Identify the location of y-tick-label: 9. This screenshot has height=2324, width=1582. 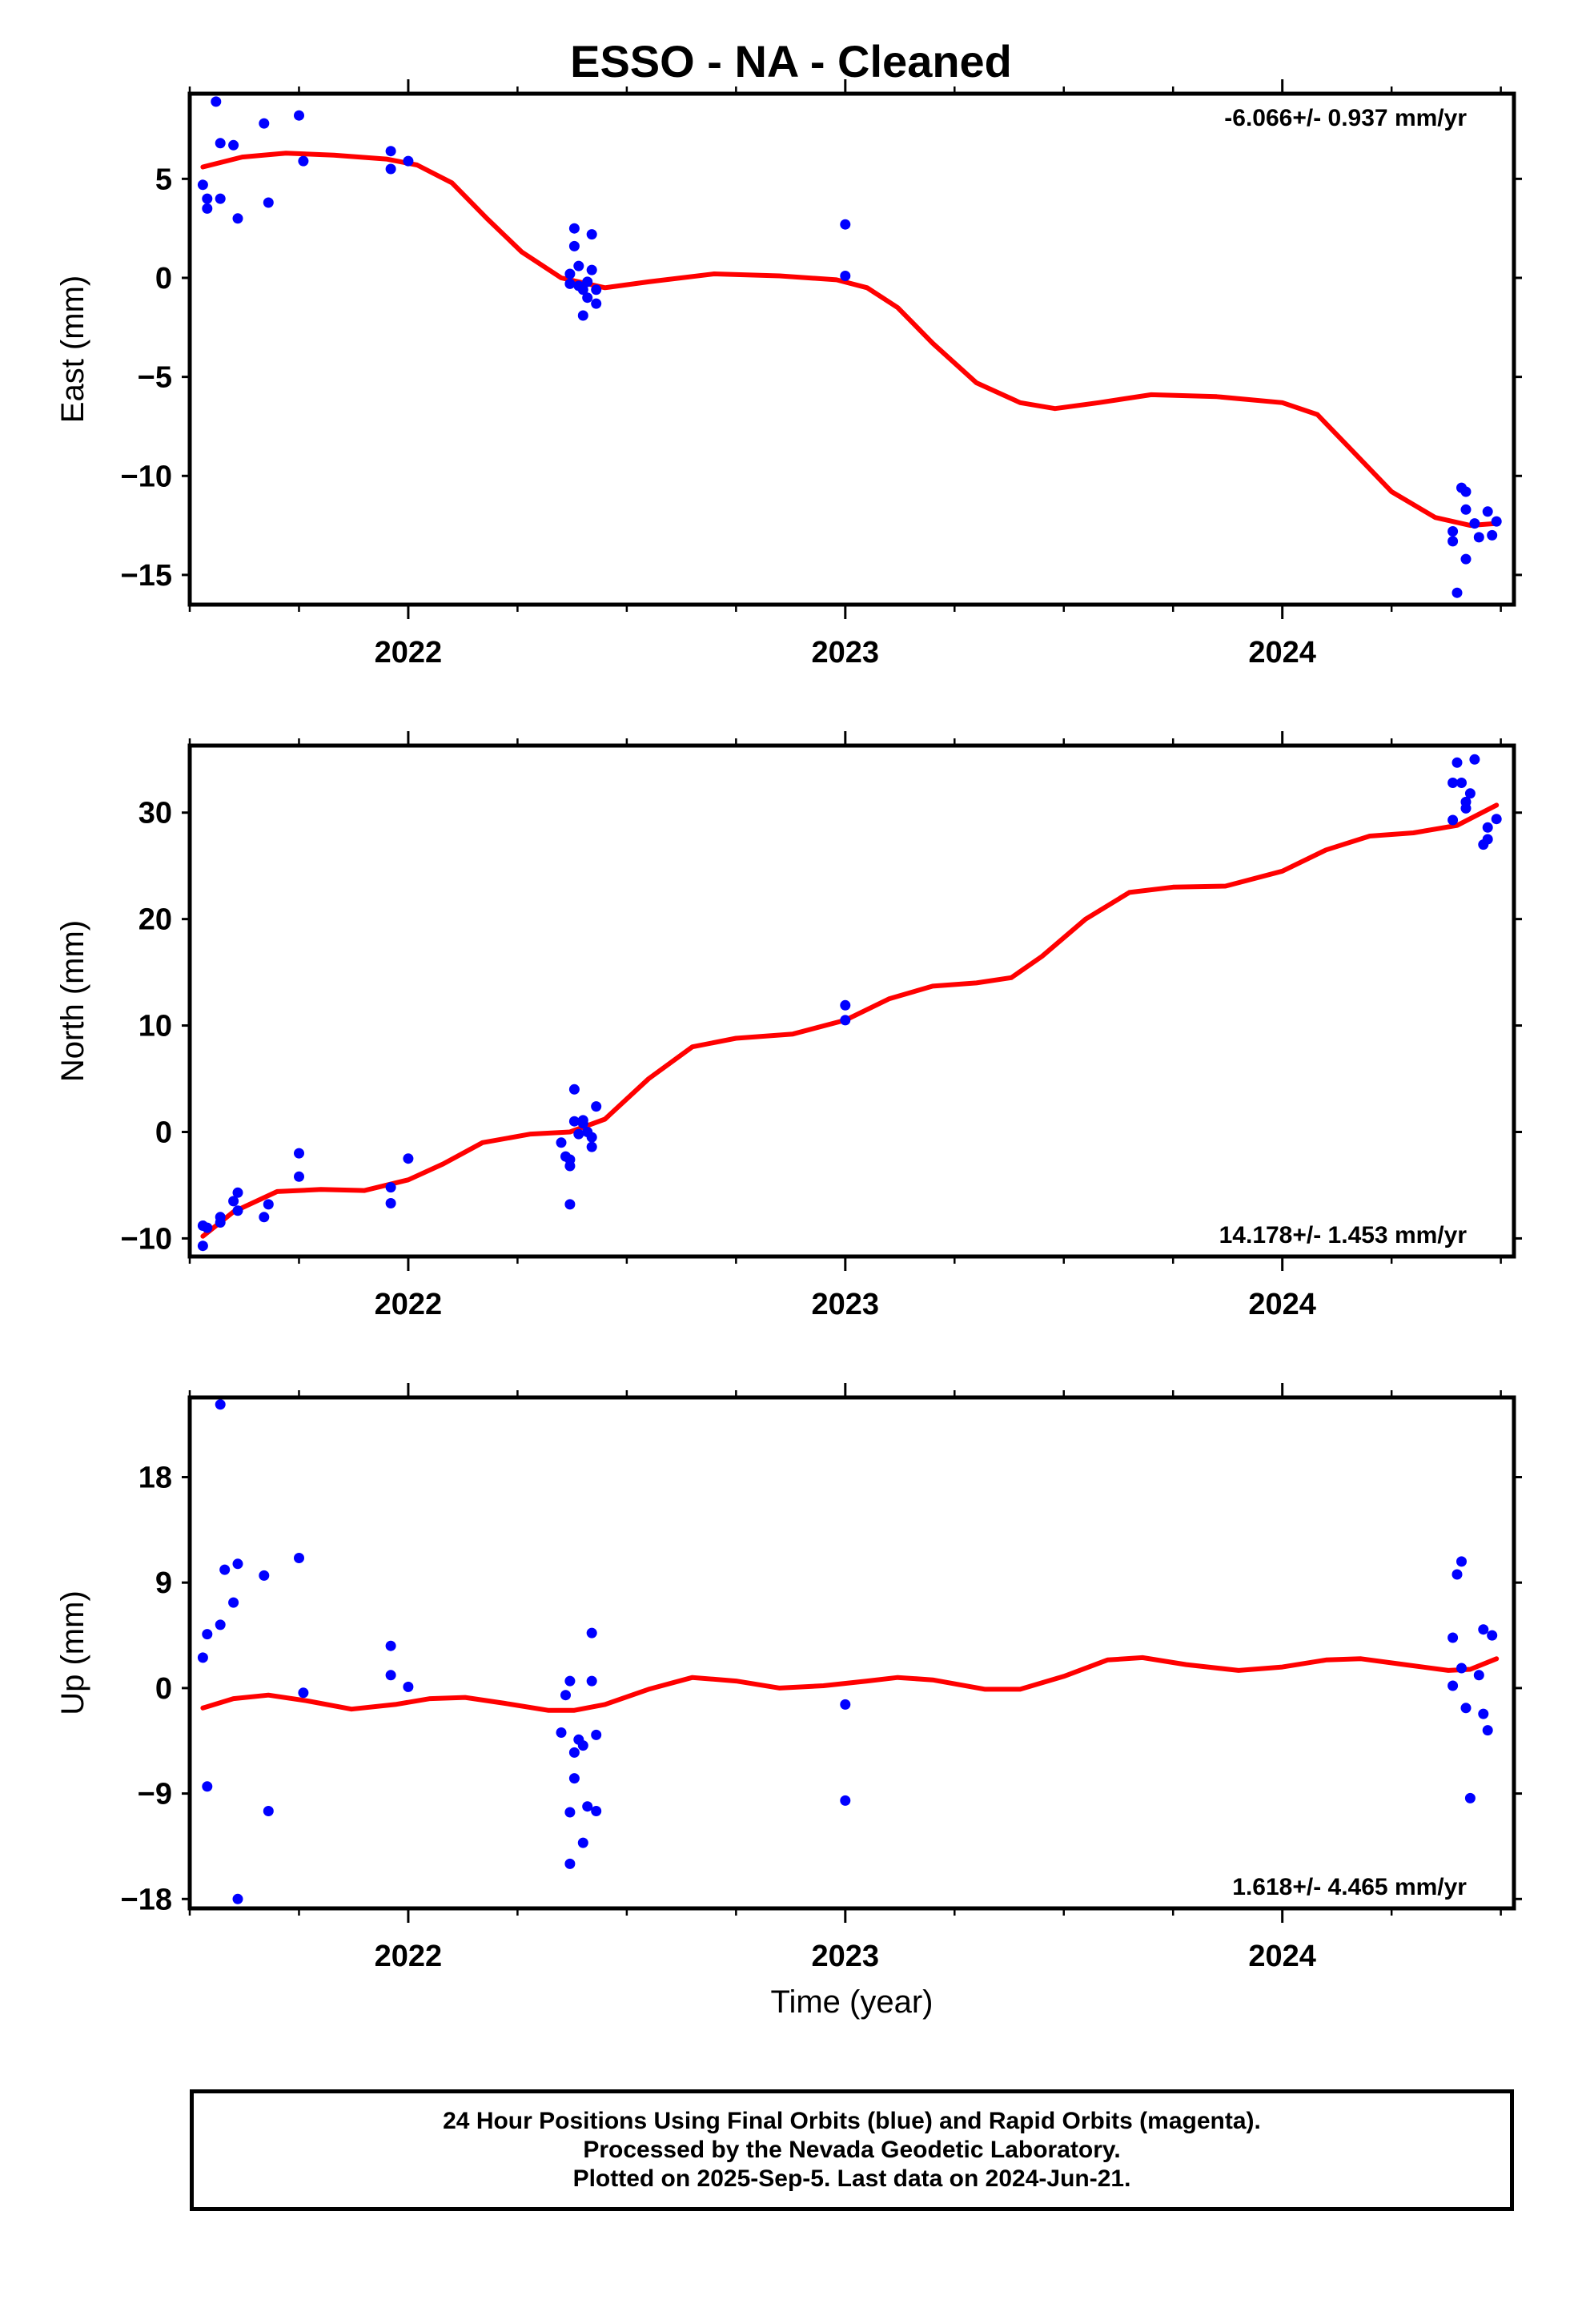
(164, 1583).